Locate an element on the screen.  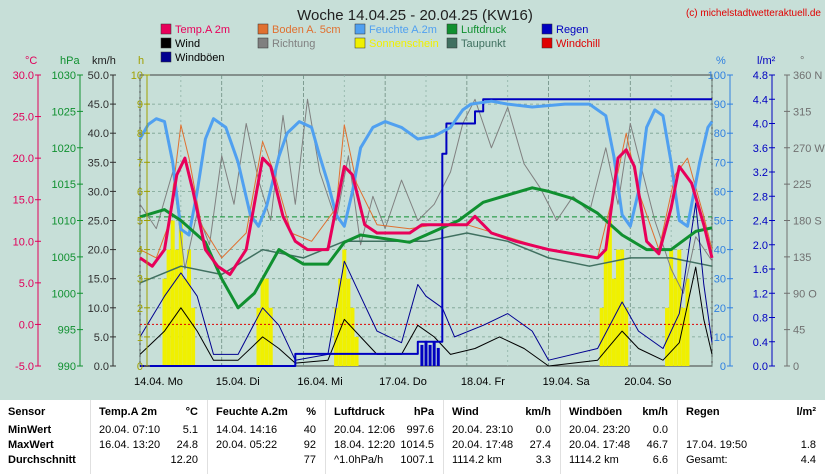
table-row: 20.04. 12:06 997.6 is located at coordinates (385, 432).